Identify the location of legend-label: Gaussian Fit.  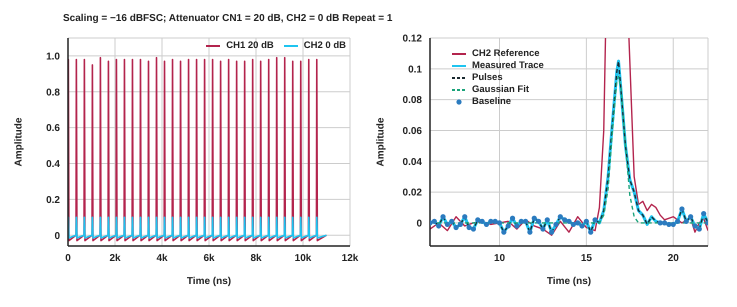
(501, 89).